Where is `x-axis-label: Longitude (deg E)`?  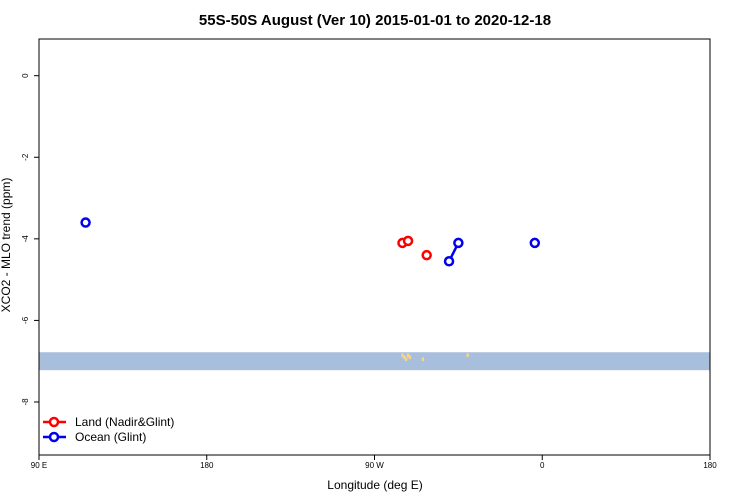 x-axis-label: Longitude (deg E) is located at coordinates (374, 485).